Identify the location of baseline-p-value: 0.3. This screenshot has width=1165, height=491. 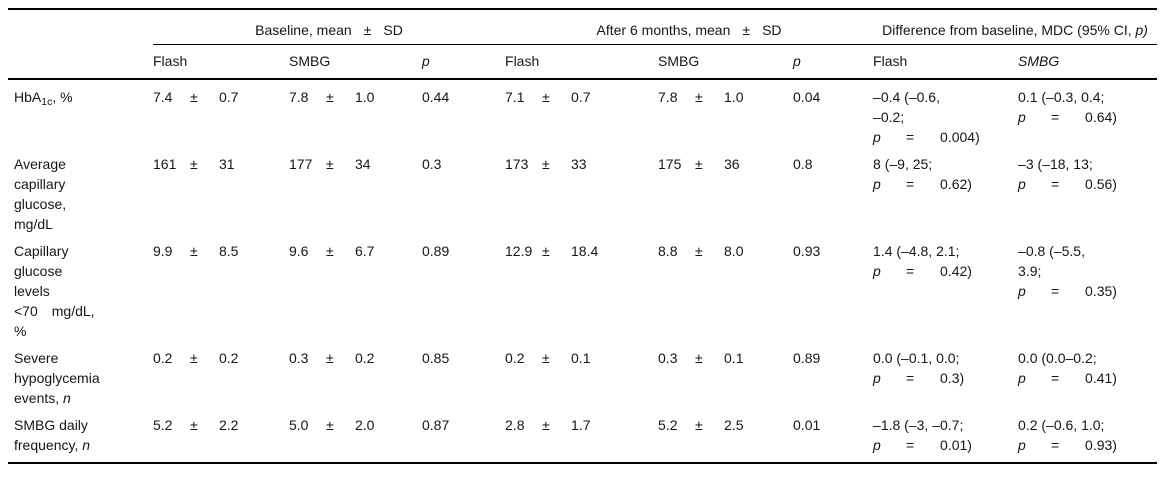
(432, 164).